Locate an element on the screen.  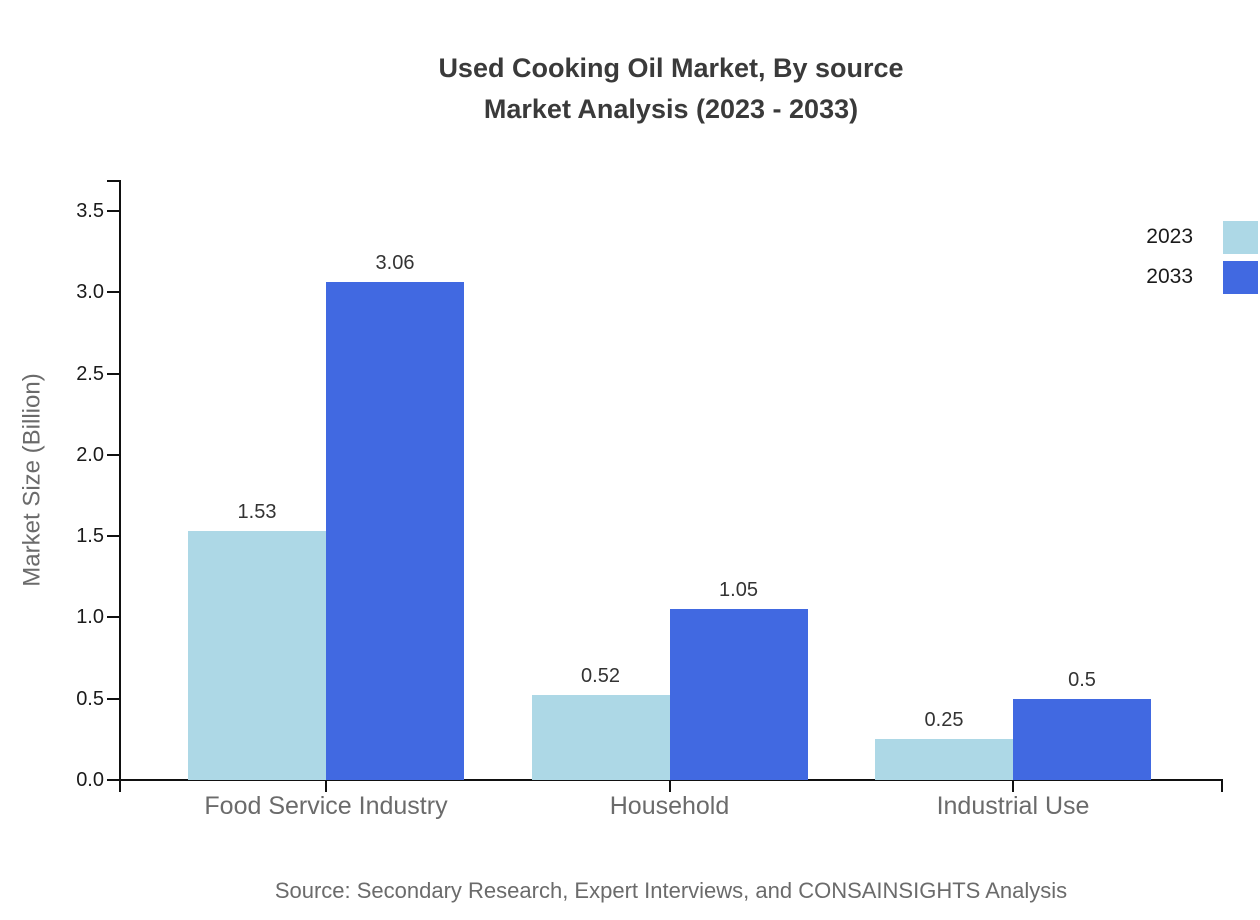
legend-item: 2023 is located at coordinates (1202, 237).